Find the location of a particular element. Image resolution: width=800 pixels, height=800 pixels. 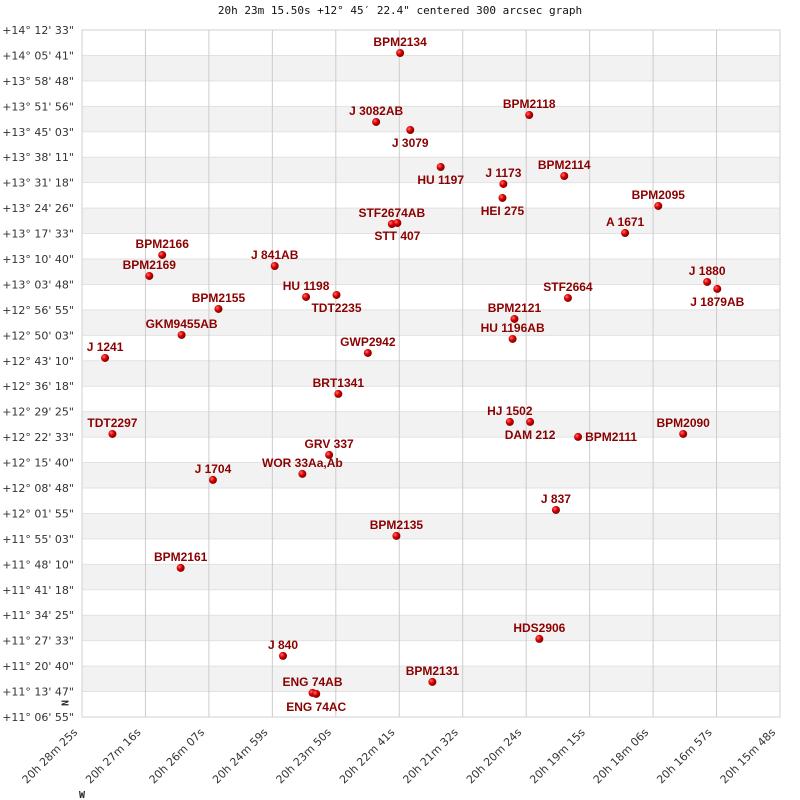

y-tick-label: +13° 51' 56" is located at coordinates (38, 106).